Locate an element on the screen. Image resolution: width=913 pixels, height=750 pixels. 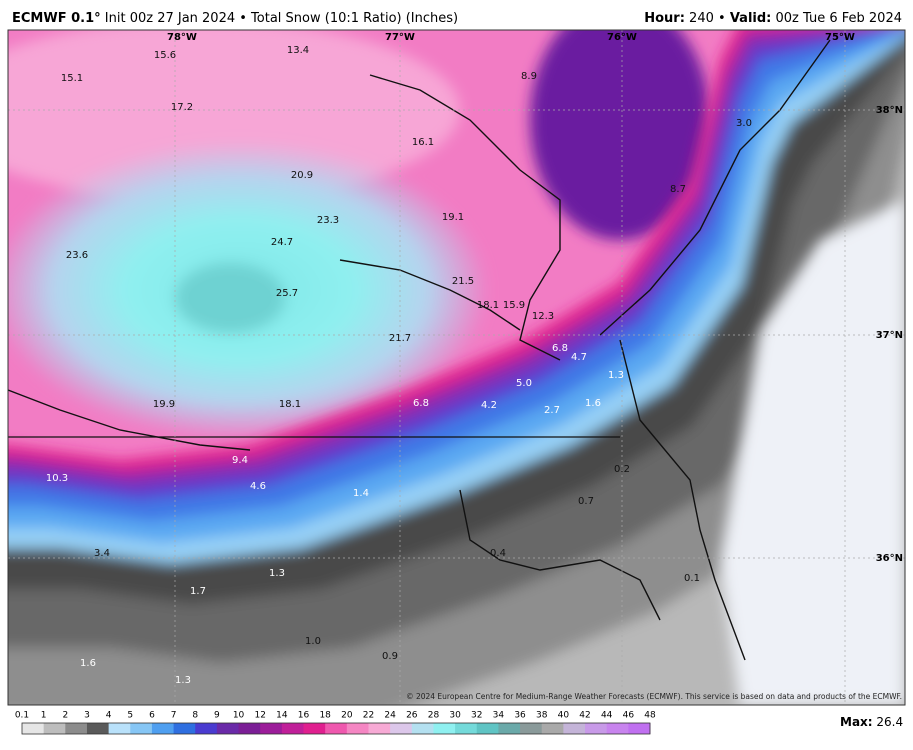
point-value: 3.0 is located at coordinates (744, 123).